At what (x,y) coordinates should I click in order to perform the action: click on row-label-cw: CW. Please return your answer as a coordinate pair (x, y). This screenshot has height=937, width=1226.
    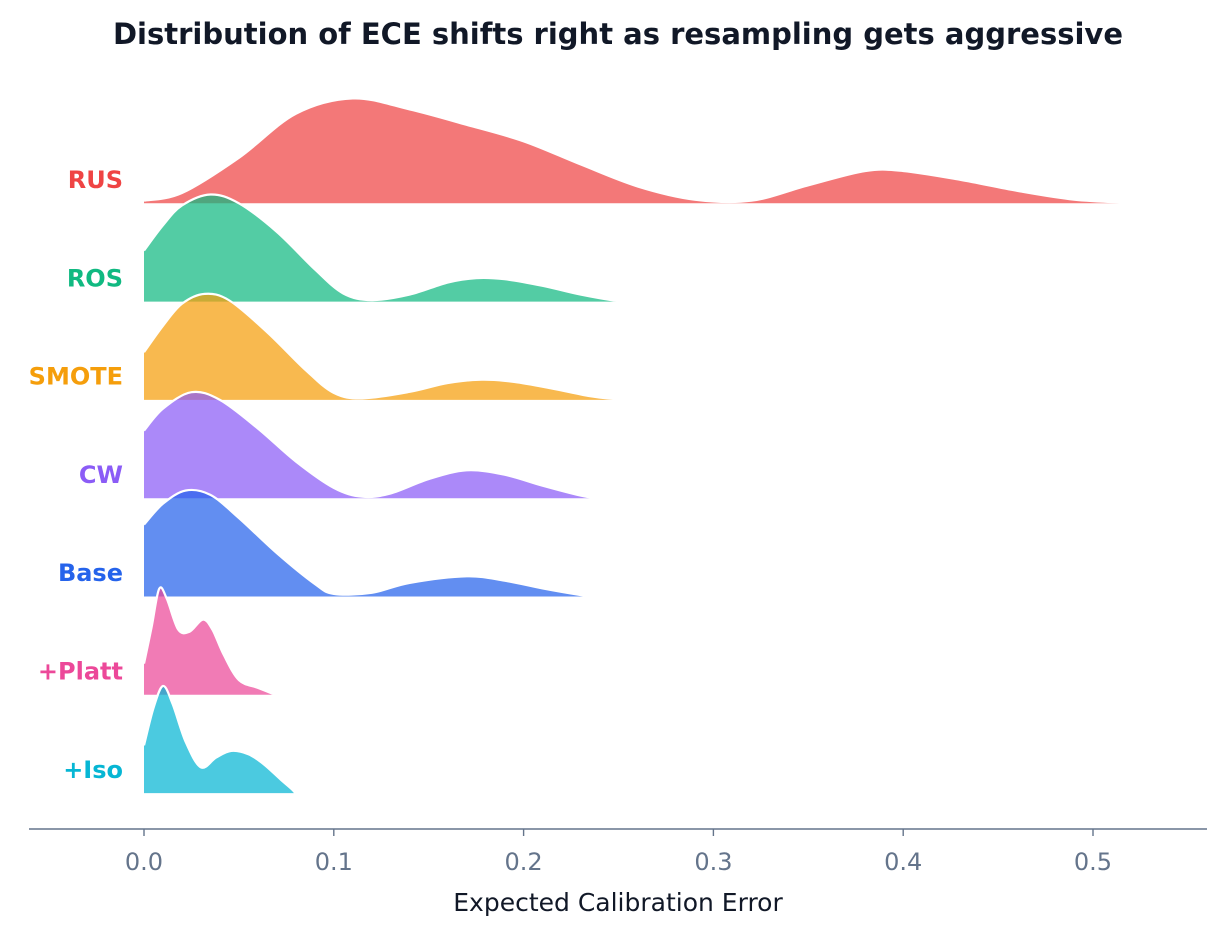
    Looking at the image, I should click on (101, 475).